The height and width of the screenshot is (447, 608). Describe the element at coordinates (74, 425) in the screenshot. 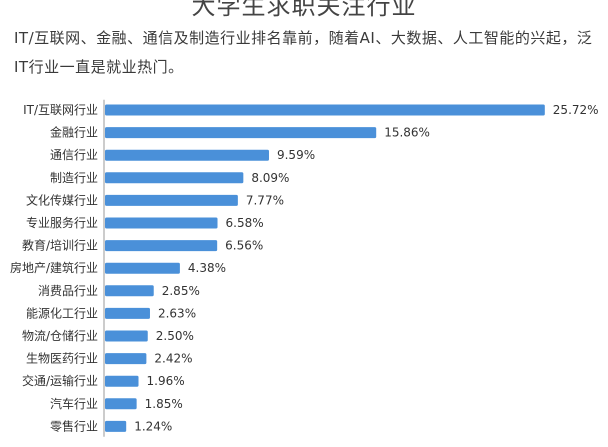

I see `category-label: 零售行业` at that location.